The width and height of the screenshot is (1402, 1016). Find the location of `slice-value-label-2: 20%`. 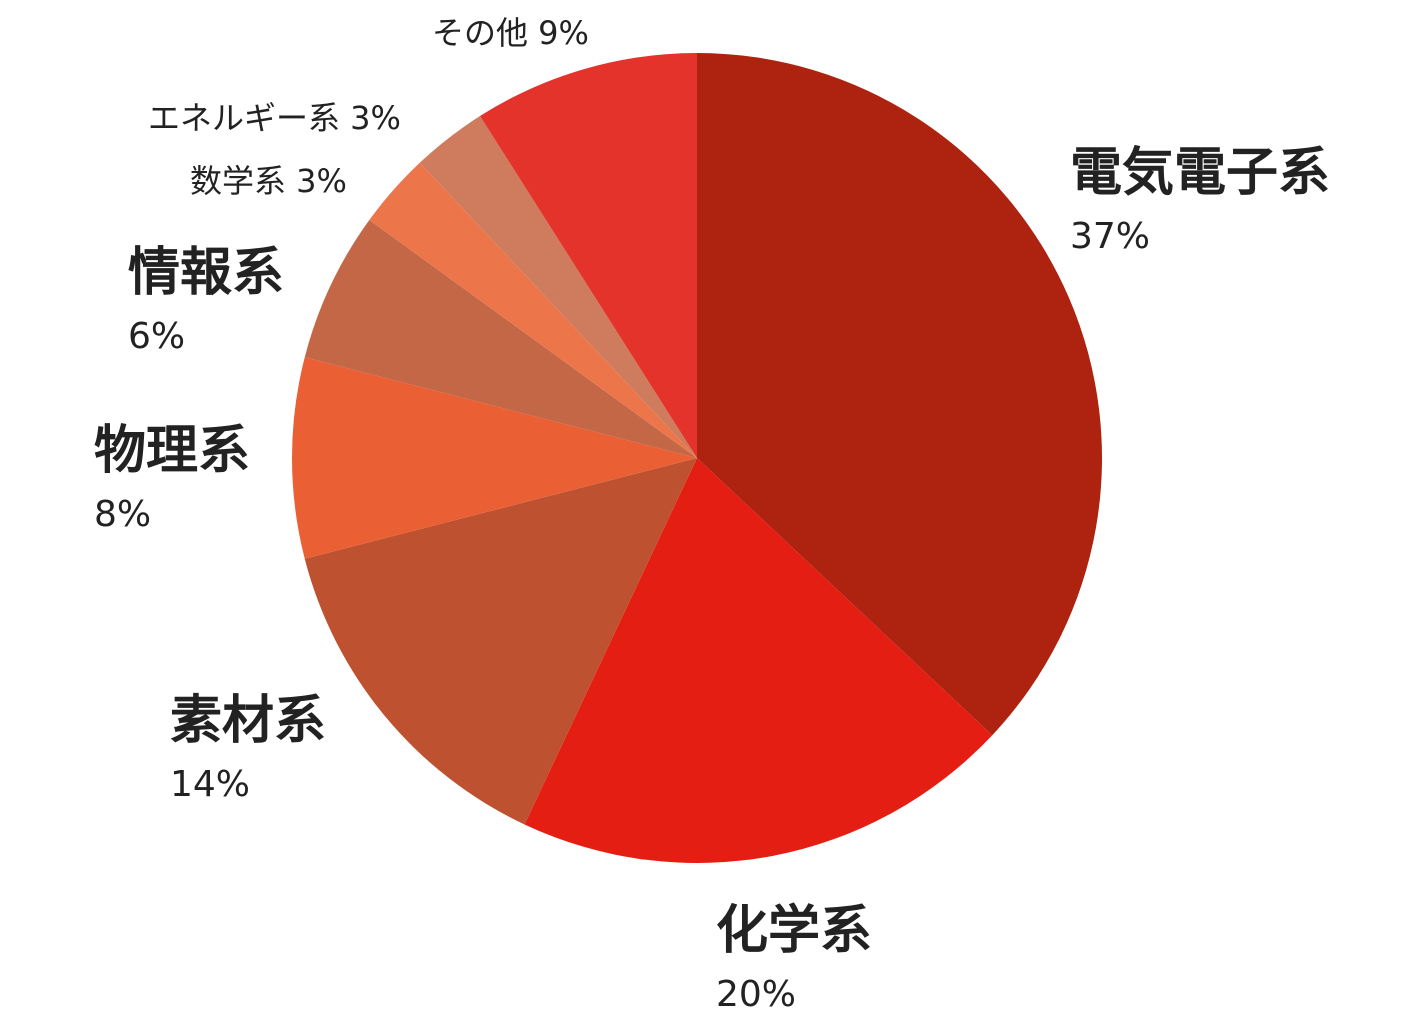

slice-value-label-2: 20% is located at coordinates (756, 994).